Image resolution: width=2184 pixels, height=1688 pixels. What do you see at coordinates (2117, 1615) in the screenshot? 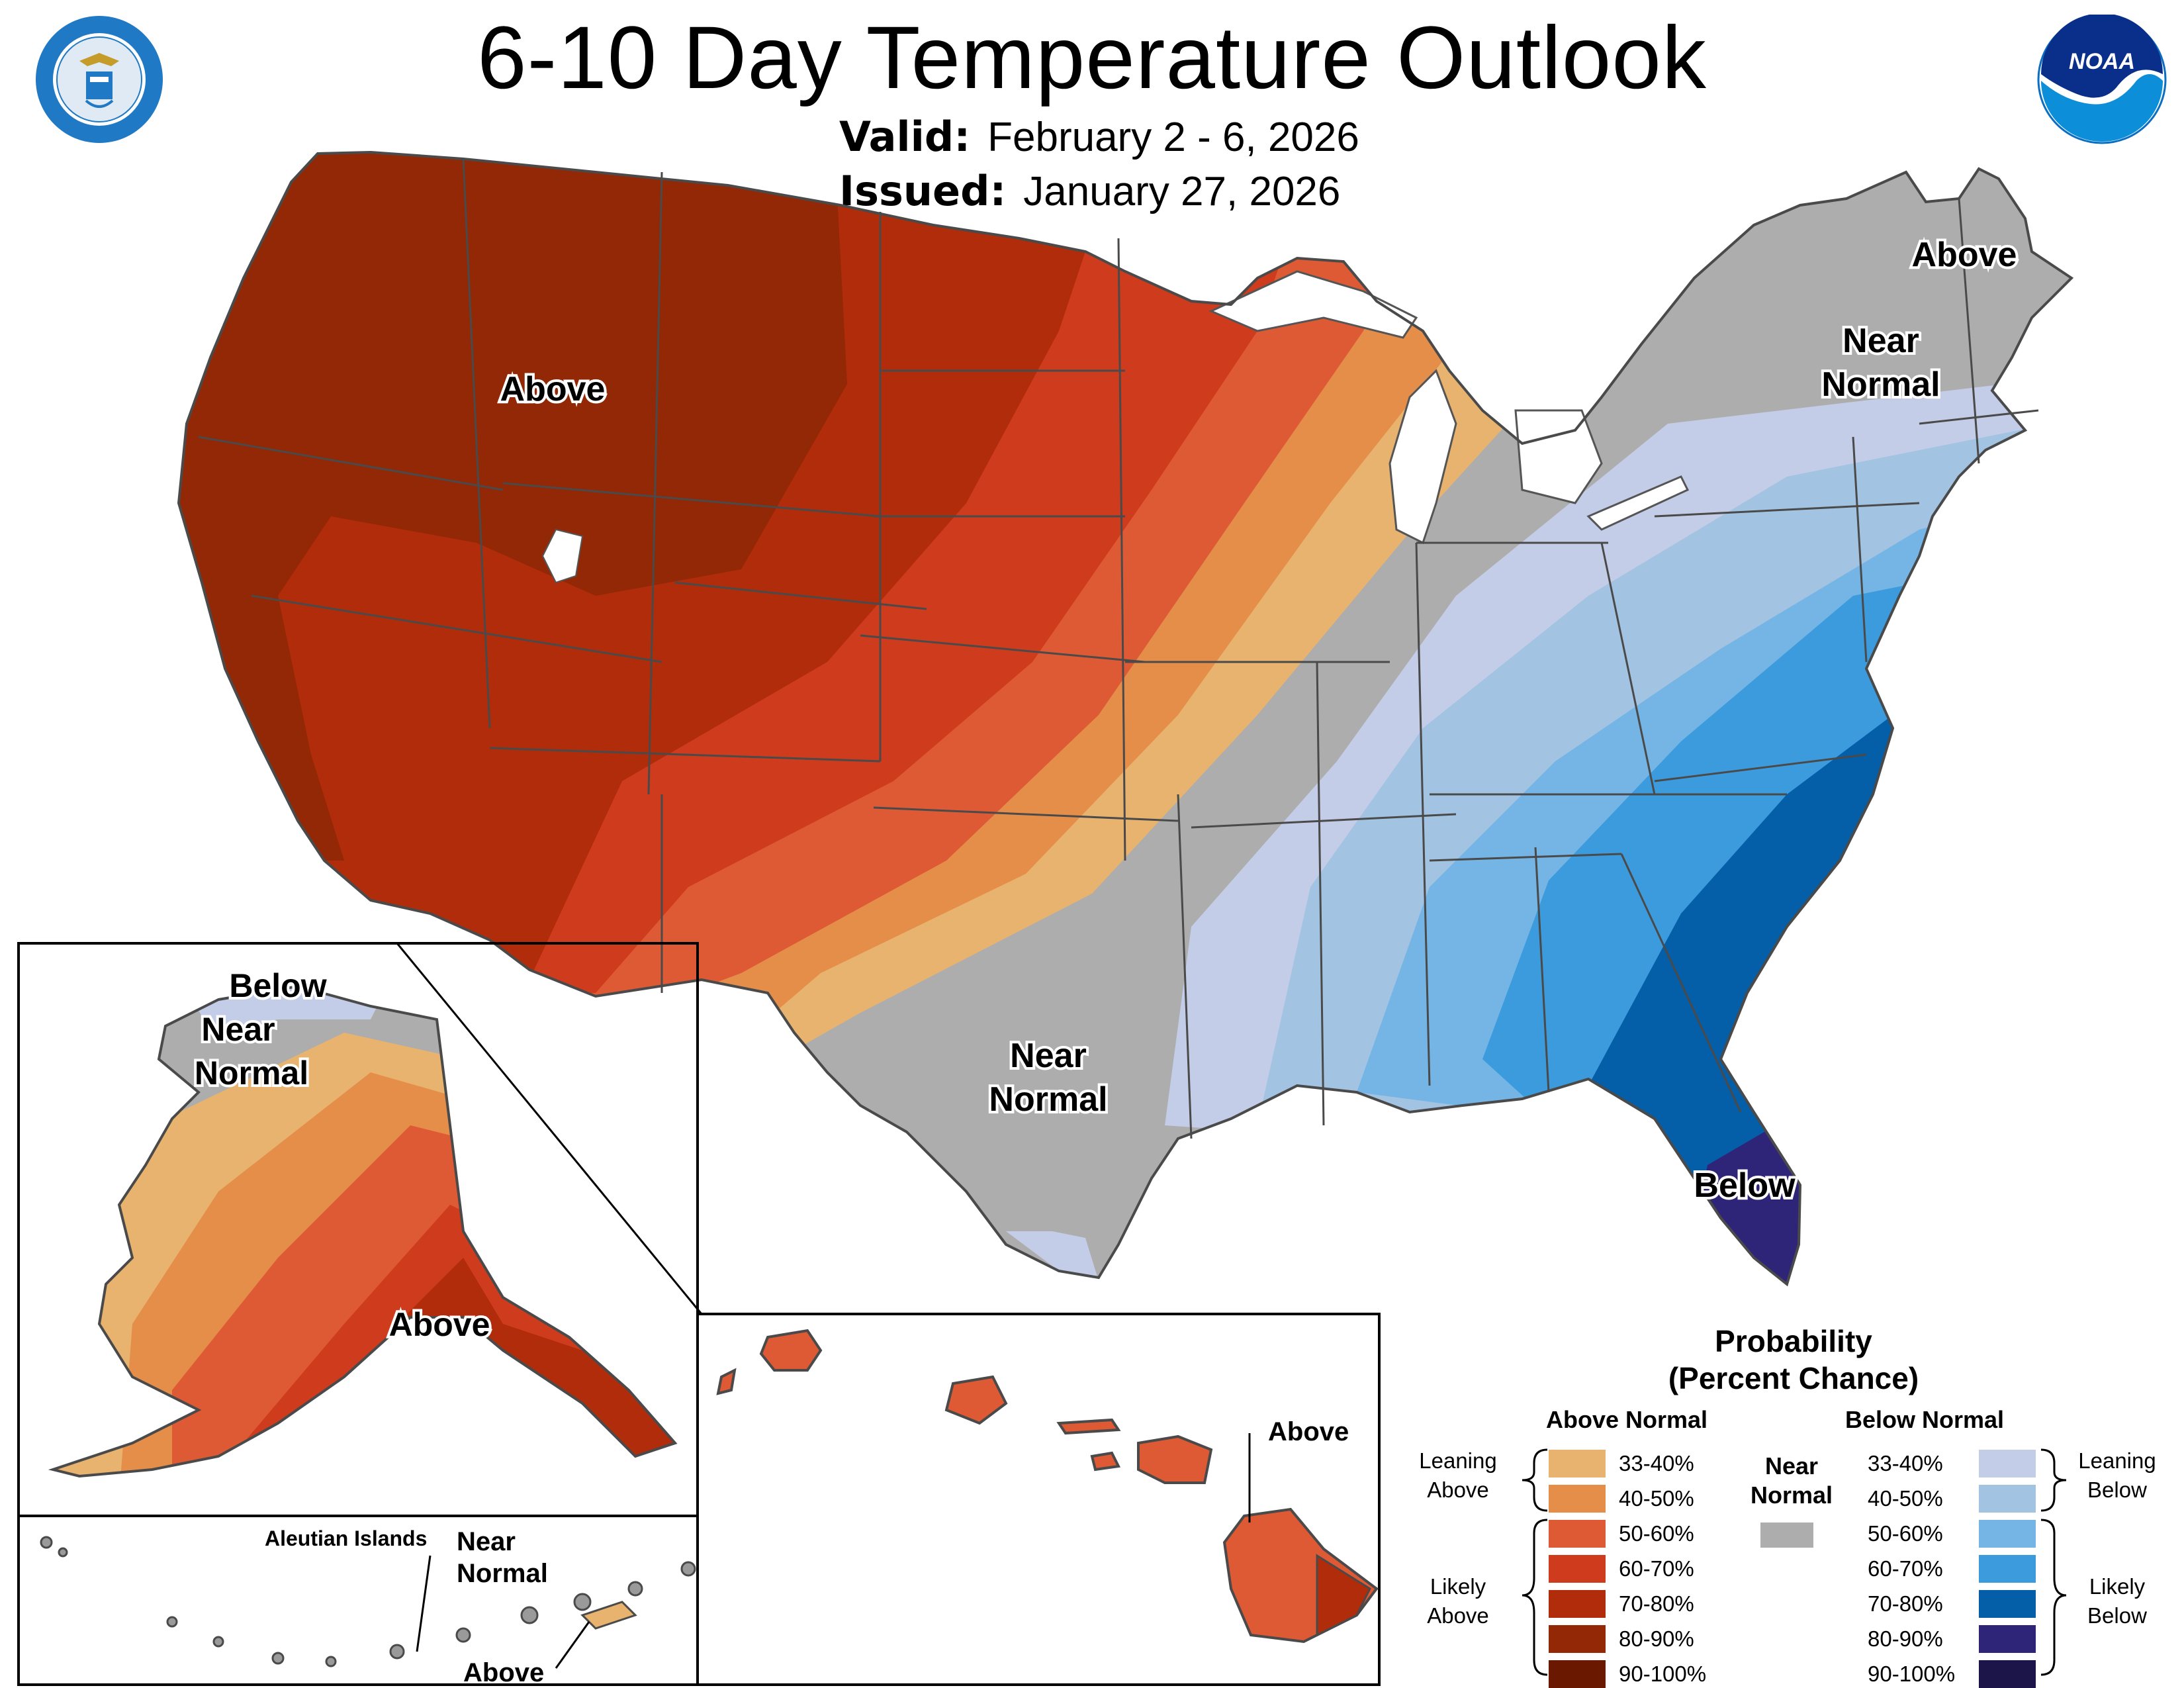
I see `legend-likely-below-2: Below` at bounding box center [2117, 1615].